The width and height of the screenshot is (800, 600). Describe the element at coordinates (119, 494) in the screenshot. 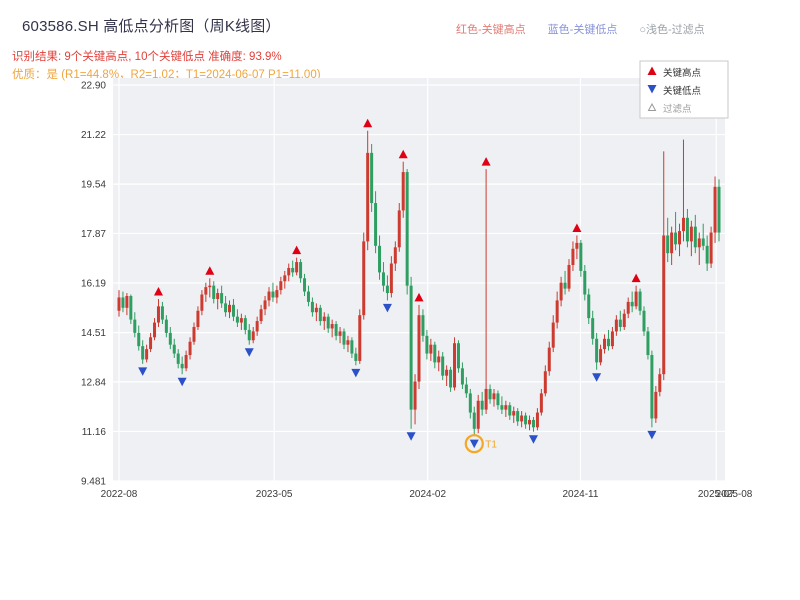

I see `x-tick-label: 2022-08` at that location.